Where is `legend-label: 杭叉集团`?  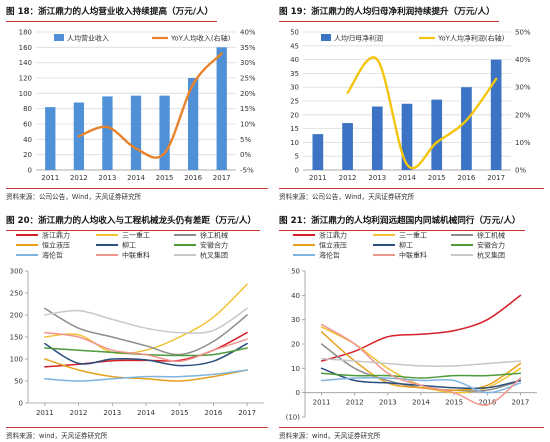 legend-label: 杭叉集团 is located at coordinates (491, 255).